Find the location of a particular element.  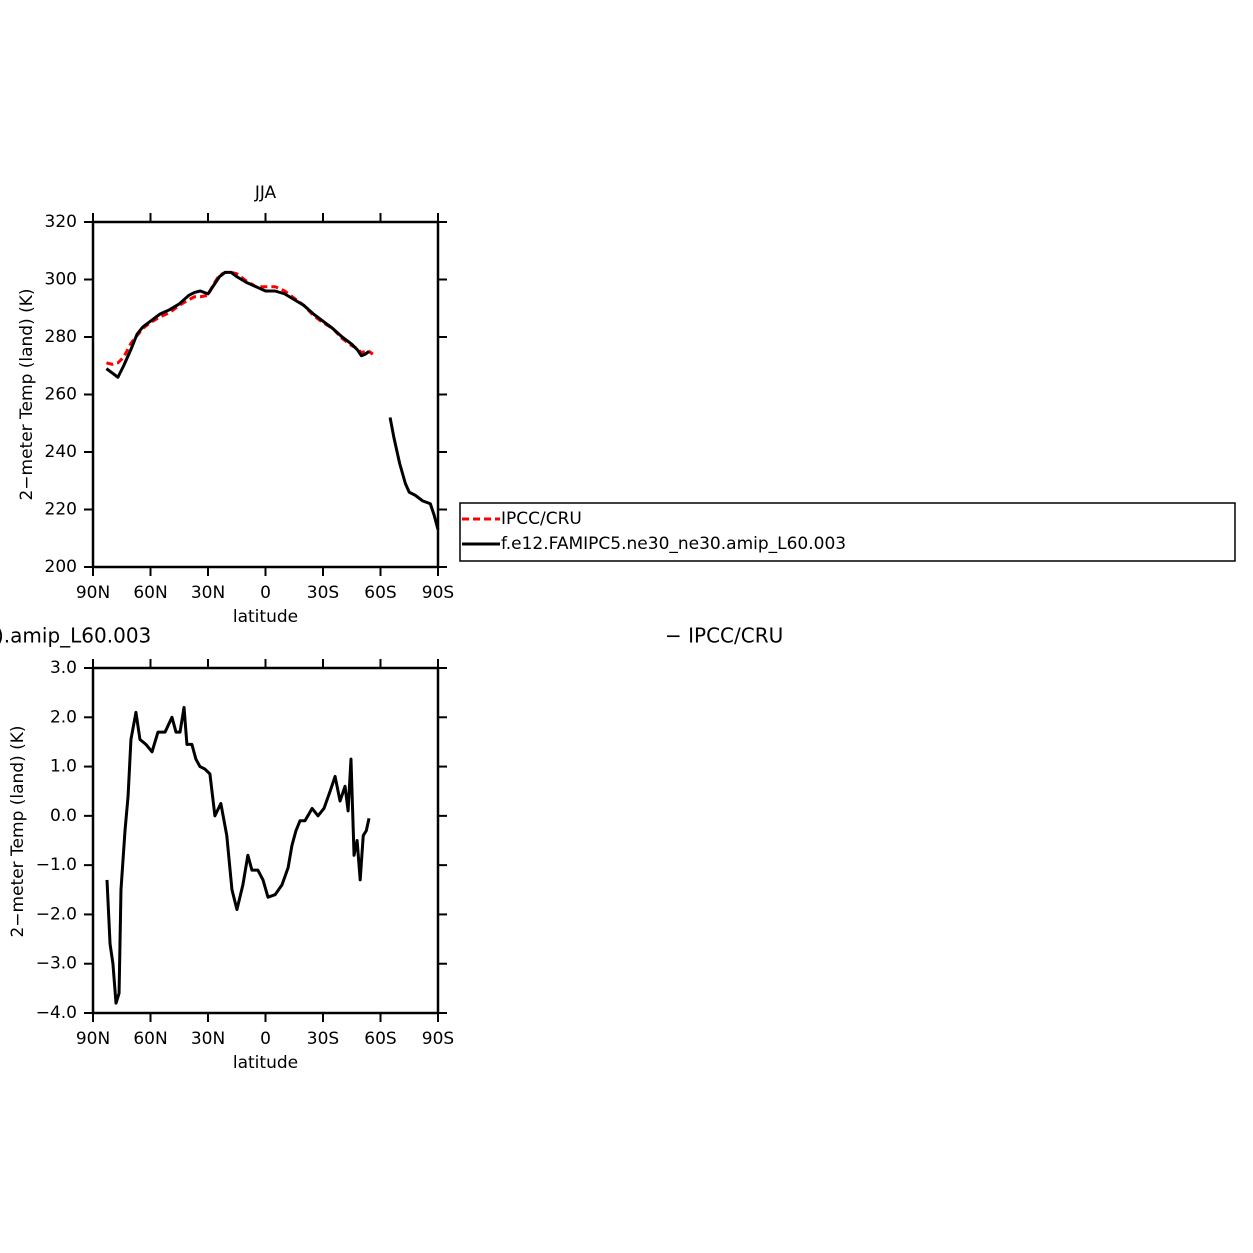

y-tick-label: 2.0 is located at coordinates (63, 717).